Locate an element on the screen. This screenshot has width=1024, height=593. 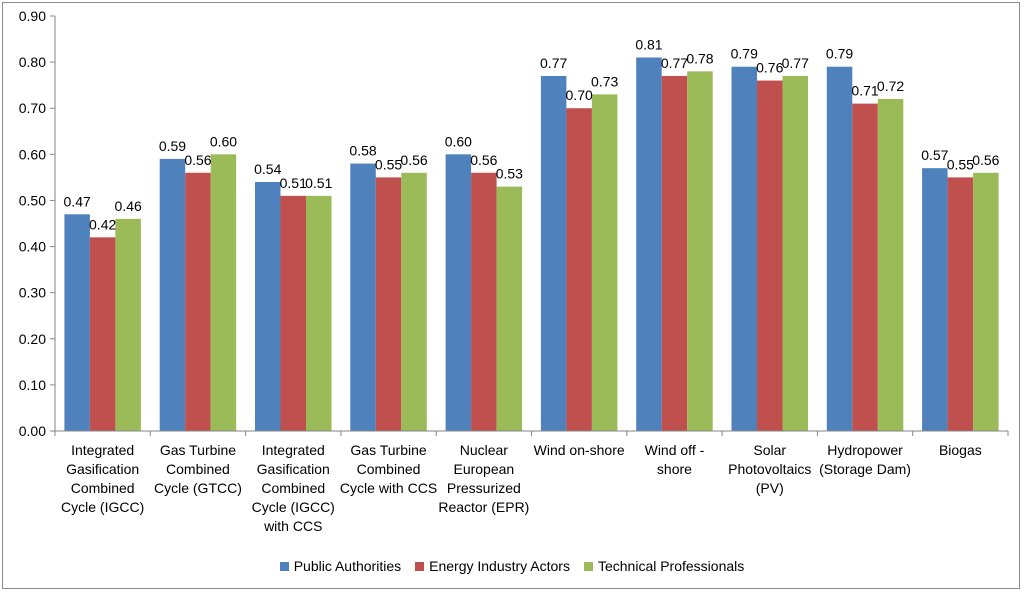
x-category-line: Nuclear is located at coordinates (484, 450).